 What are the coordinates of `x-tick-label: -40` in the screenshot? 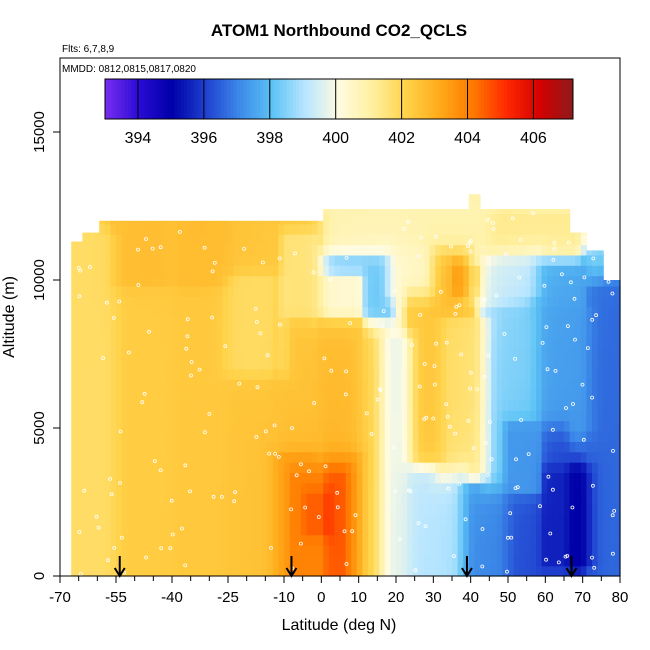 It's located at (172, 597).